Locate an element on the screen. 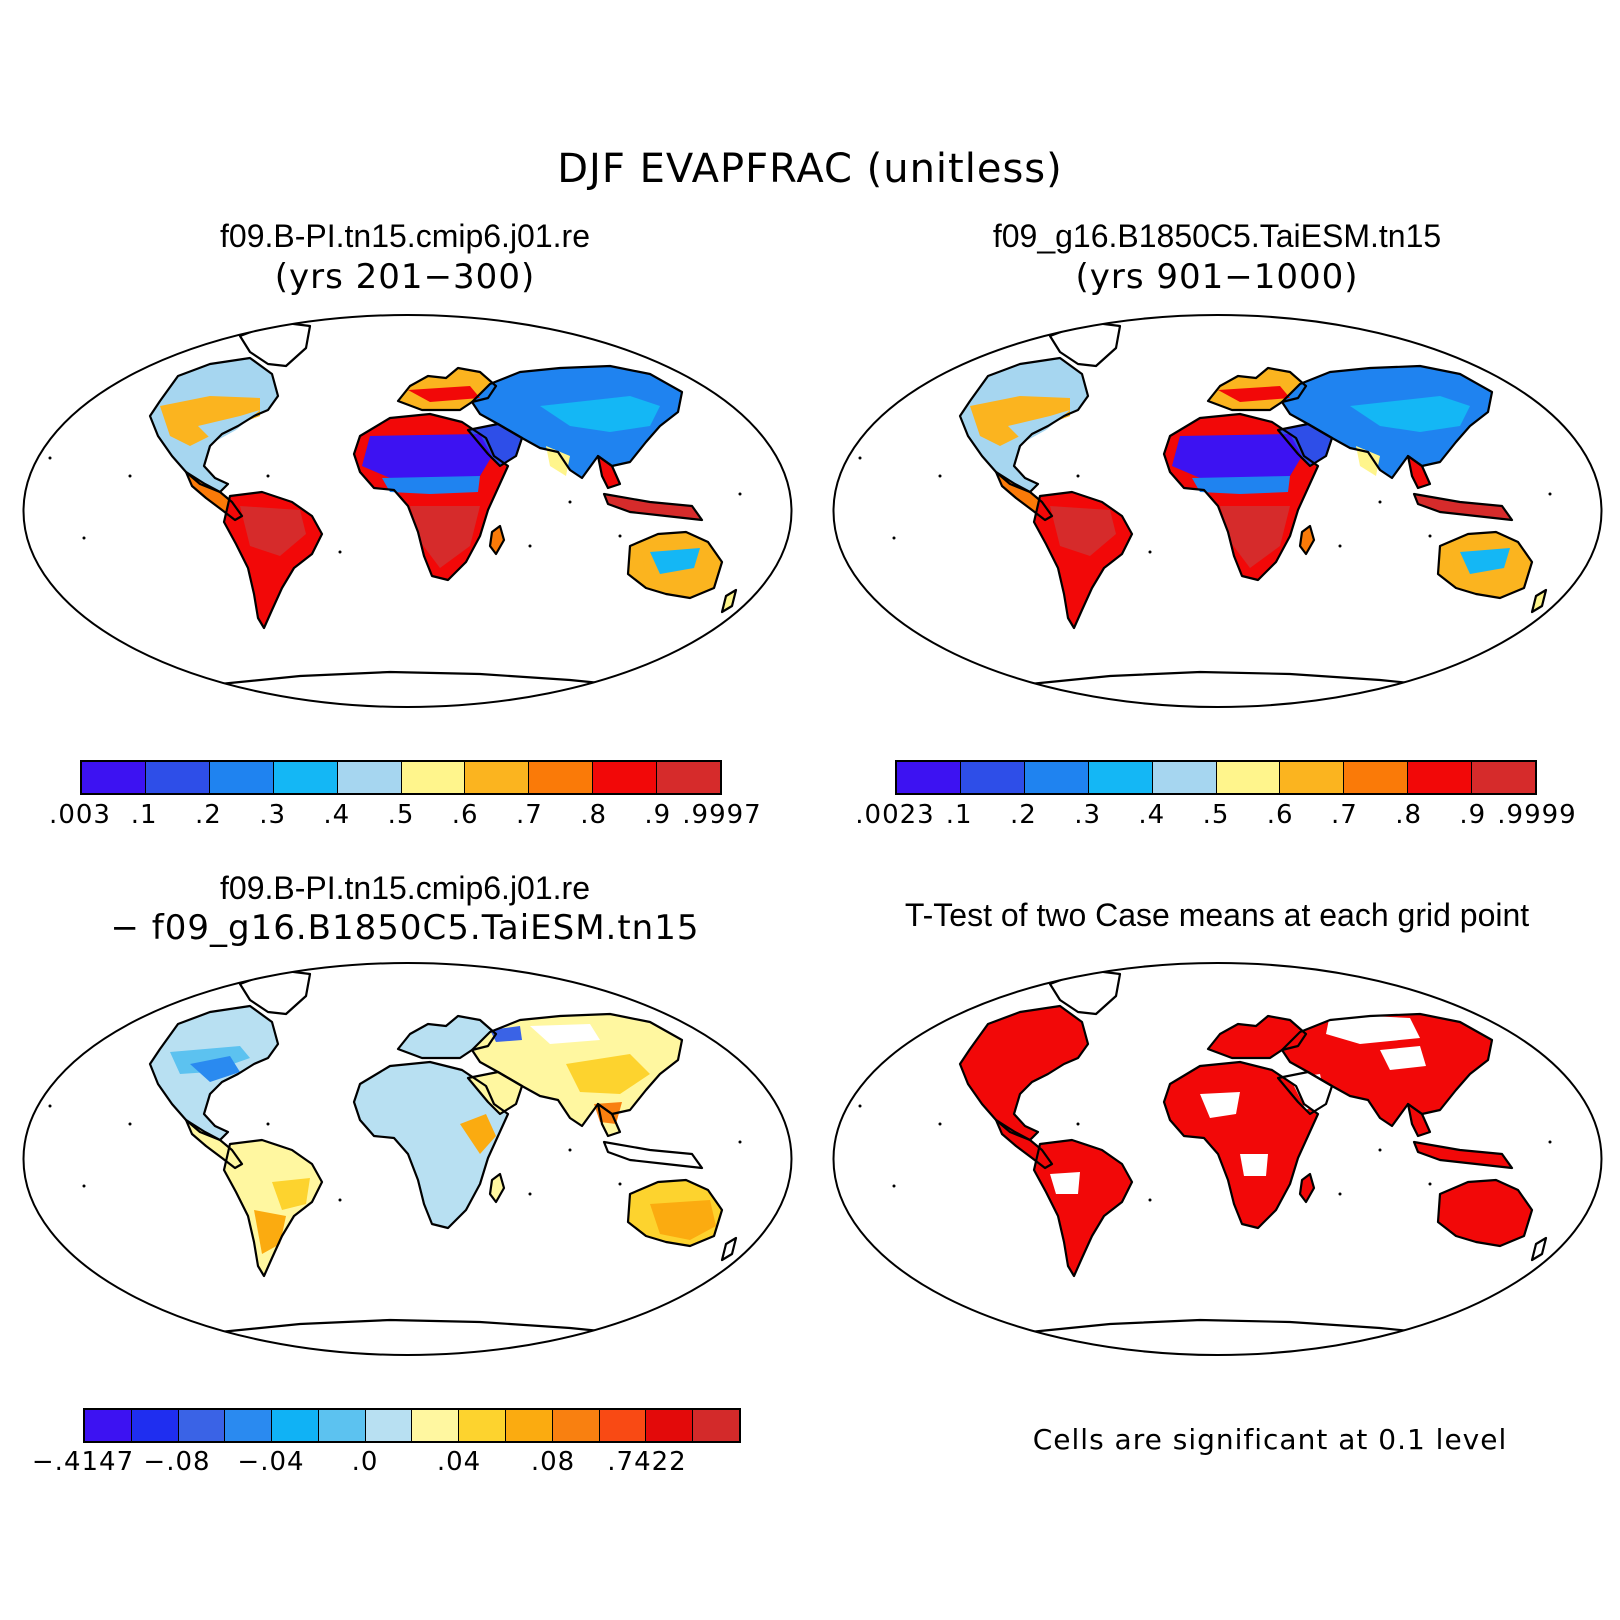  colorbar-tick-label: .0 is located at coordinates (365, 1462).